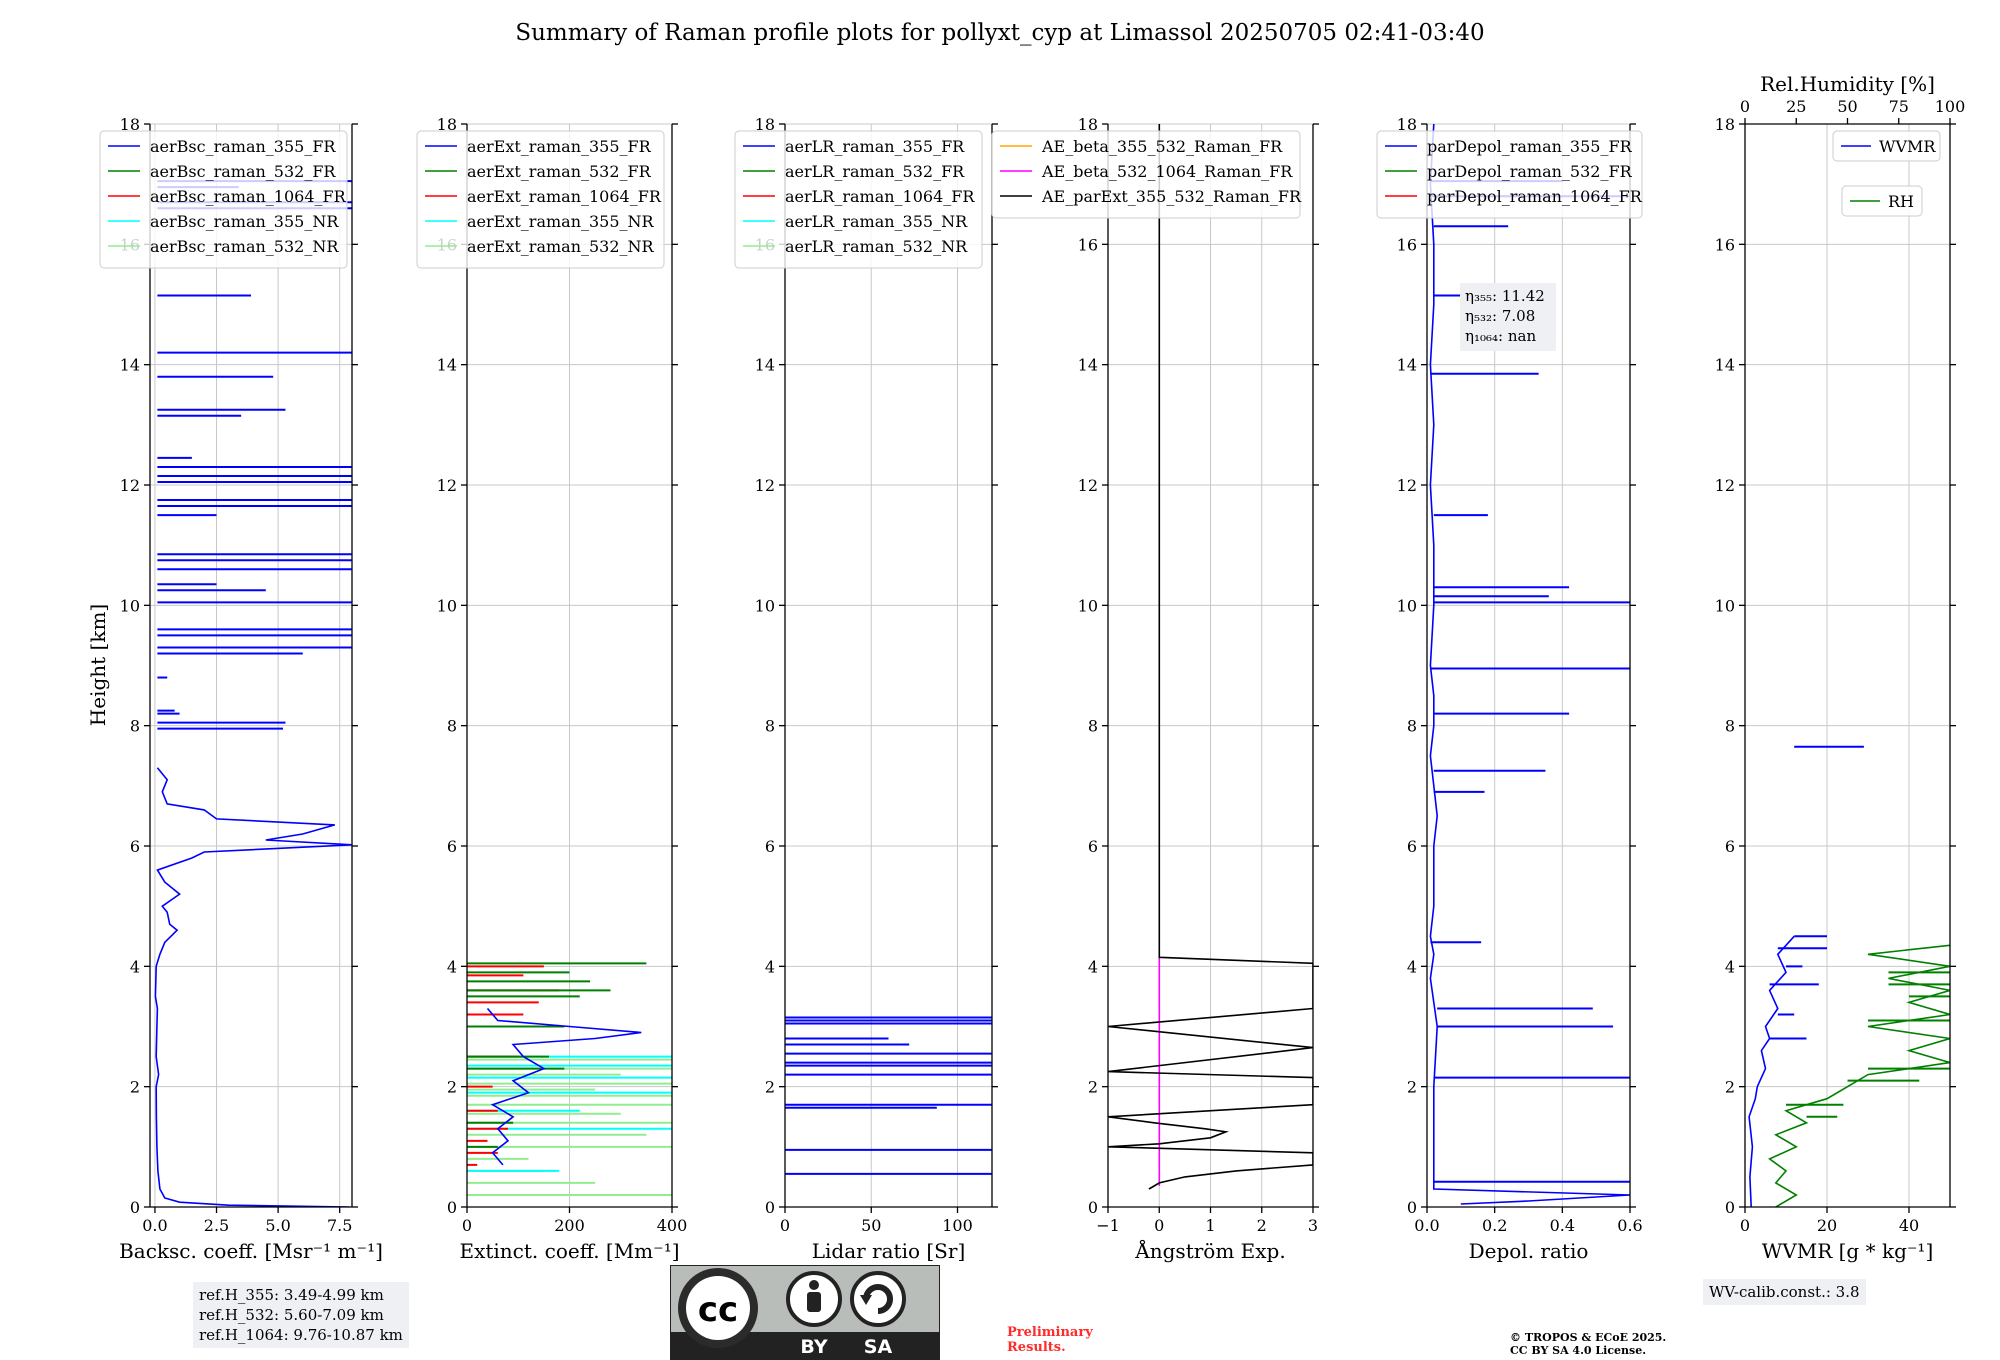 The image size is (2000, 1360). I want to click on legend-label: aerExt_raman_532_NR, so click(561, 246).